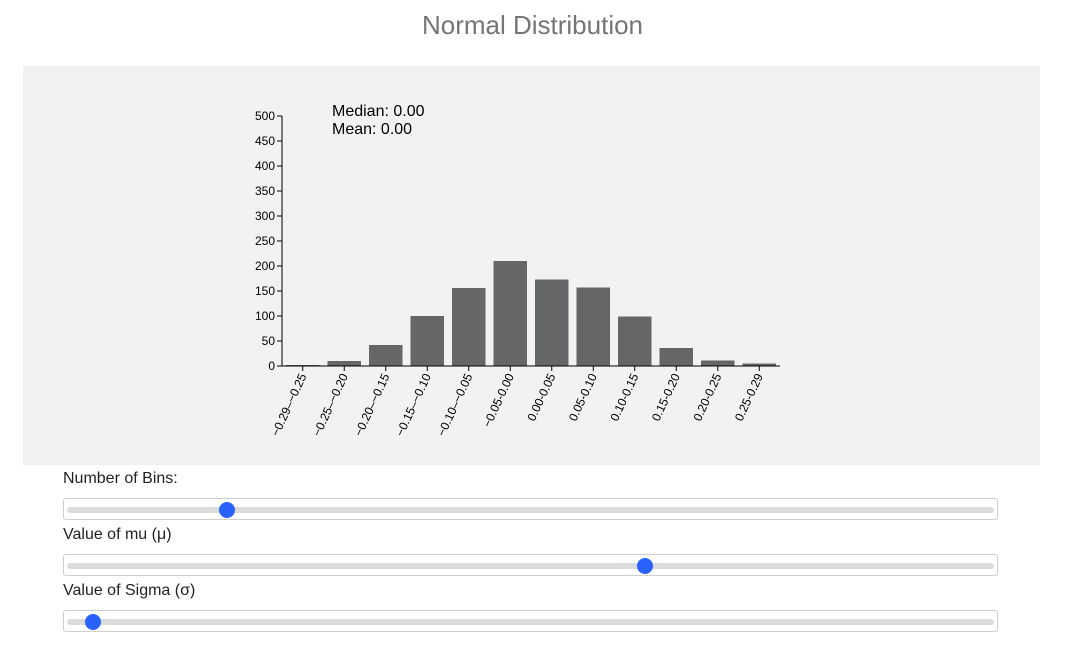 The width and height of the screenshot is (1065, 657). What do you see at coordinates (265, 216) in the screenshot?
I see `y-tick-label: 300` at bounding box center [265, 216].